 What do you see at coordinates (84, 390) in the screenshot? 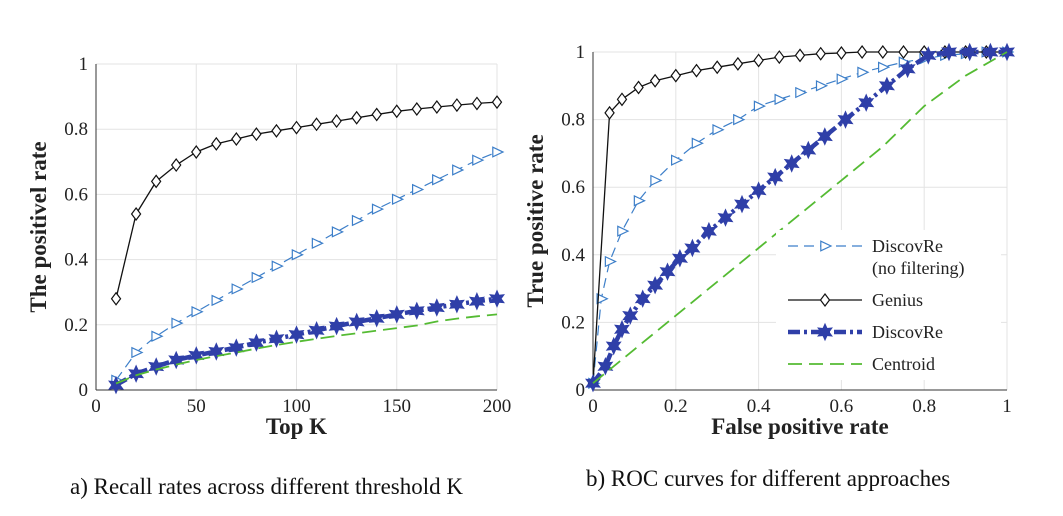
I see `chart-a-y-tick-label: 0` at bounding box center [84, 390].